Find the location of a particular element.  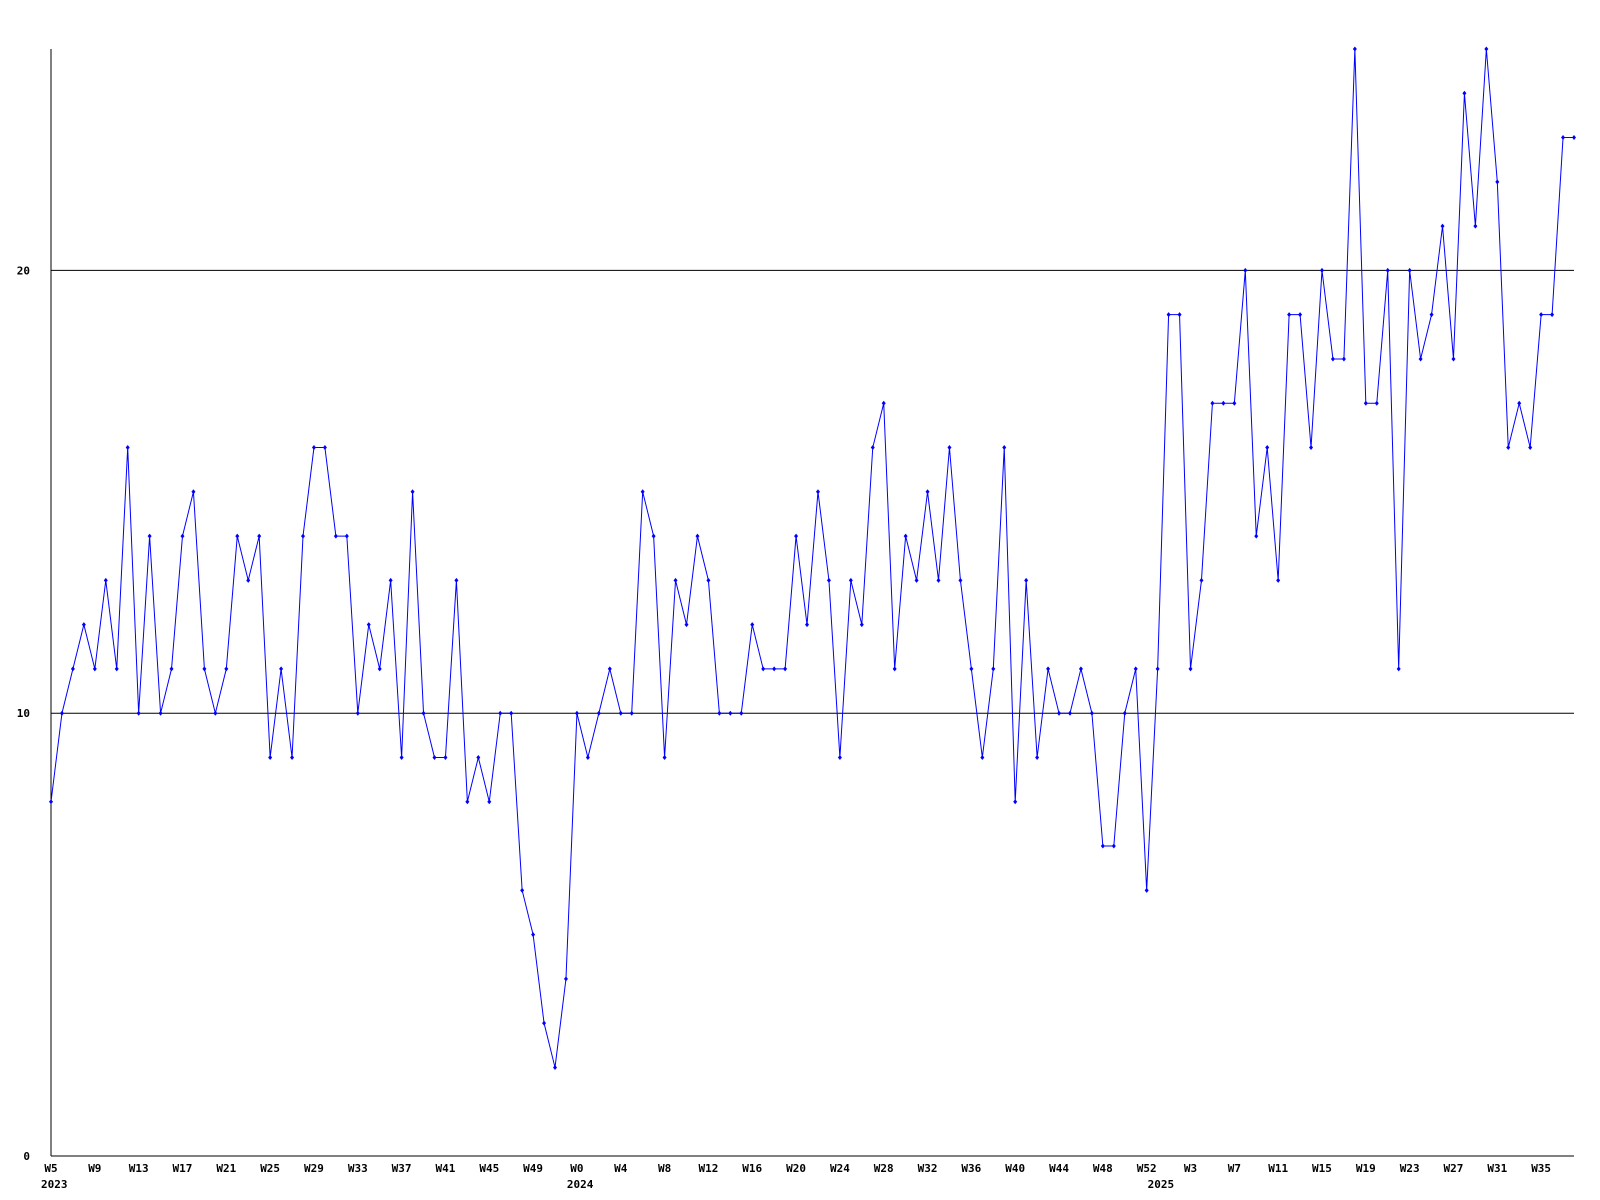

x-tick-label: W3 is located at coordinates (1190, 1168).